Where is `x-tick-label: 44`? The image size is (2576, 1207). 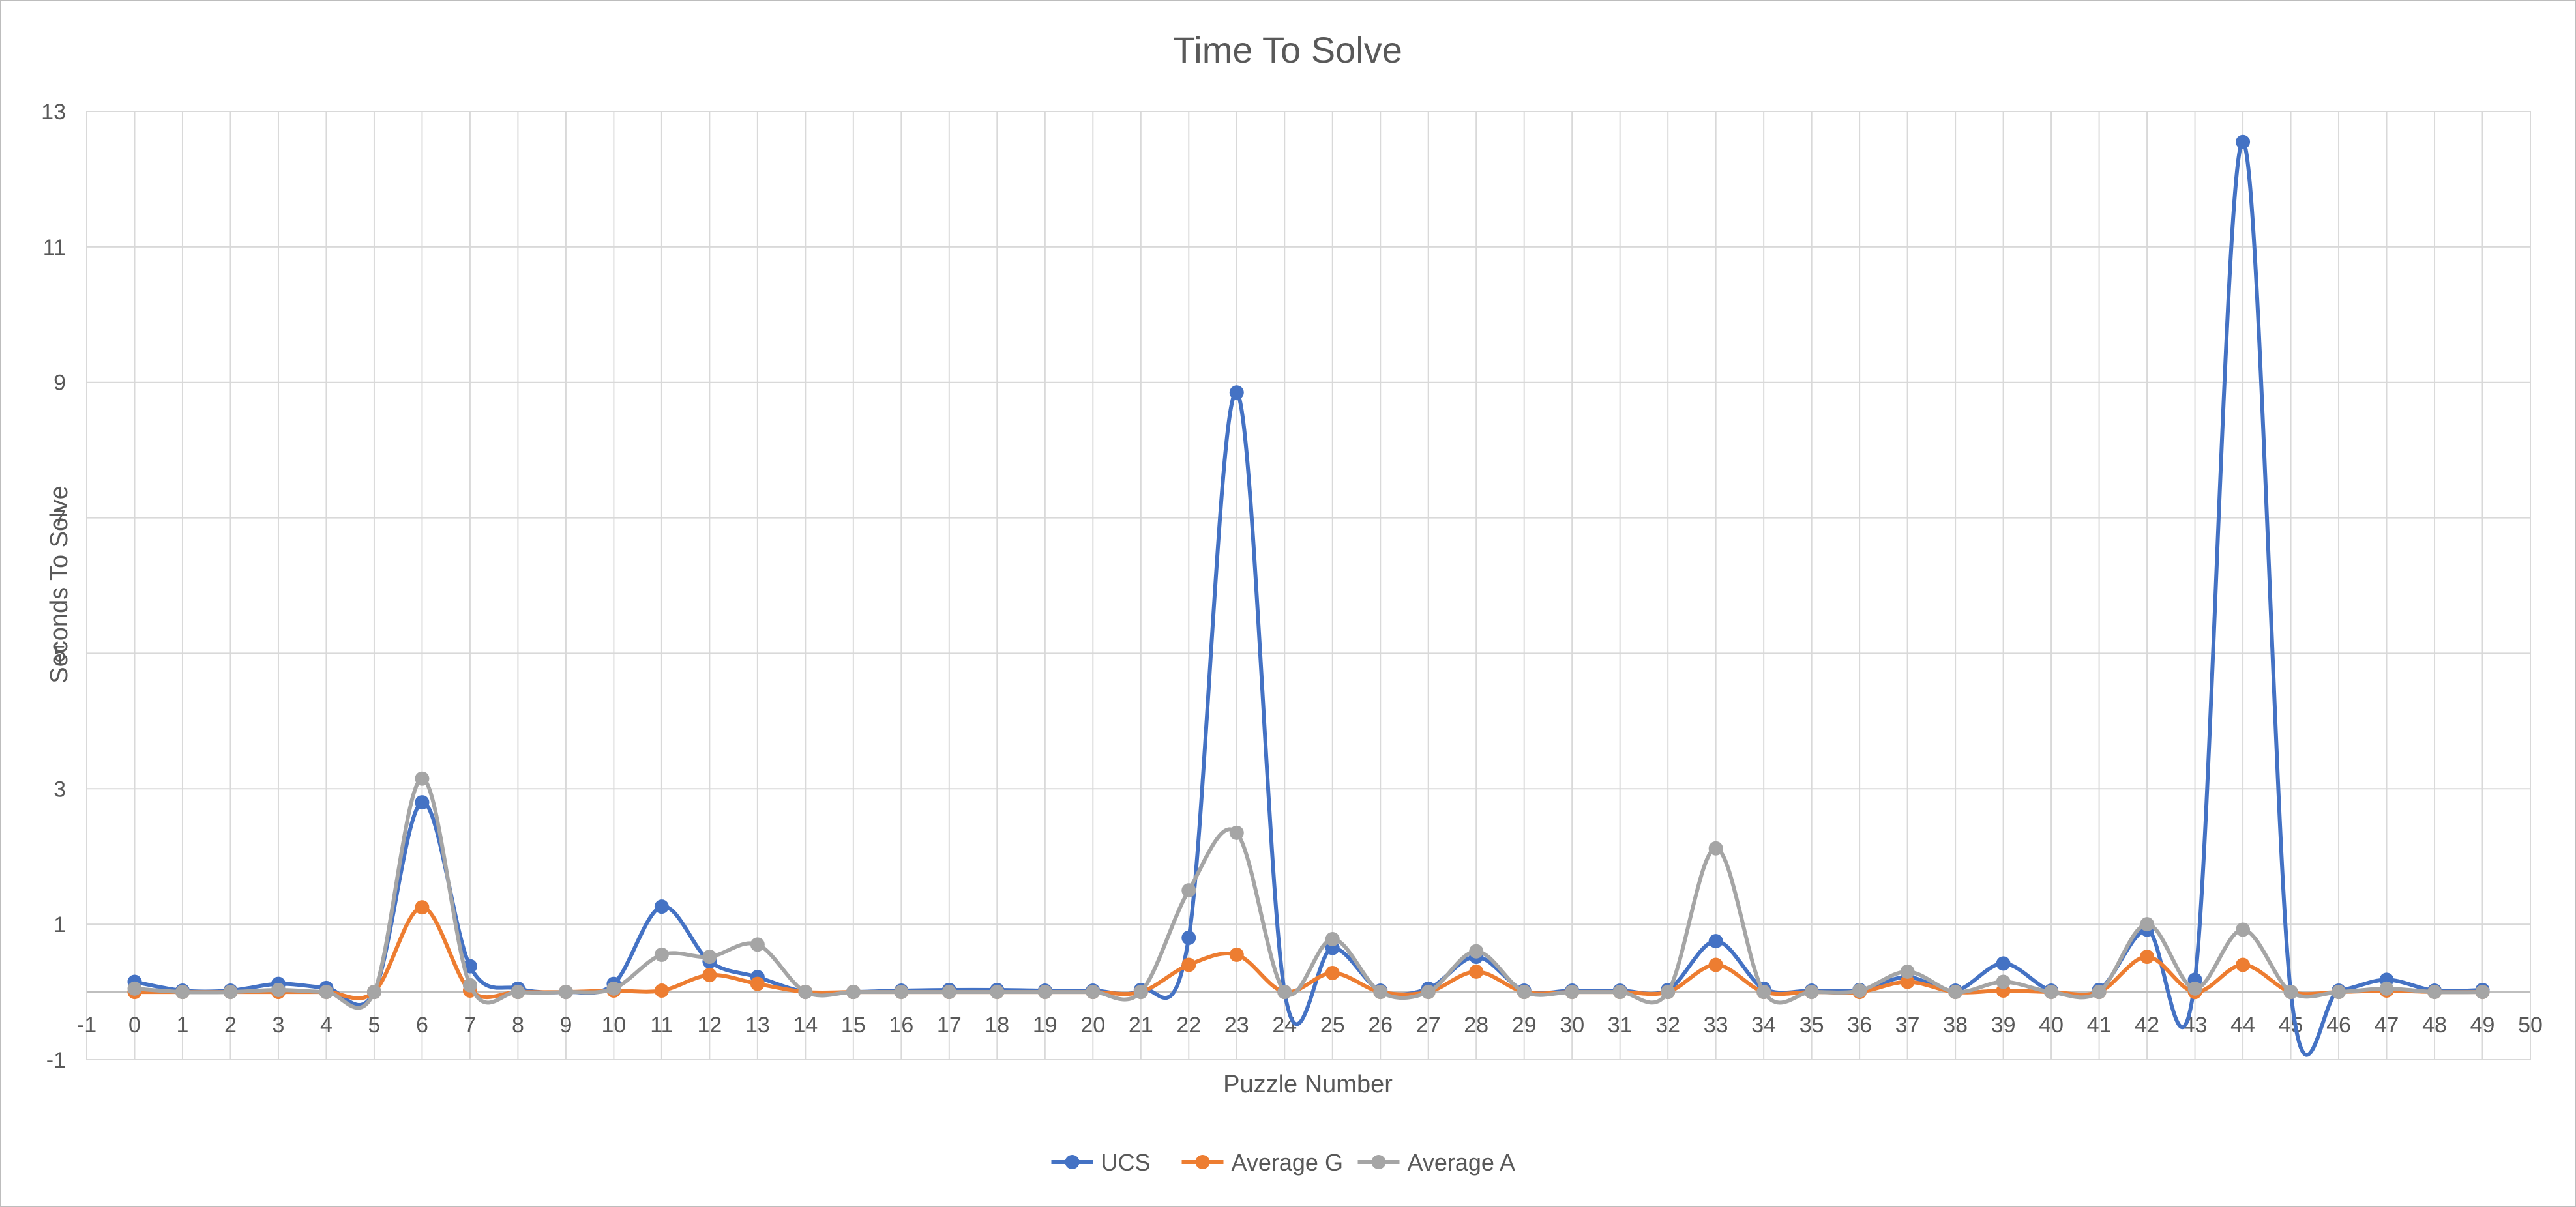
x-tick-label: 44 is located at coordinates (2242, 1025).